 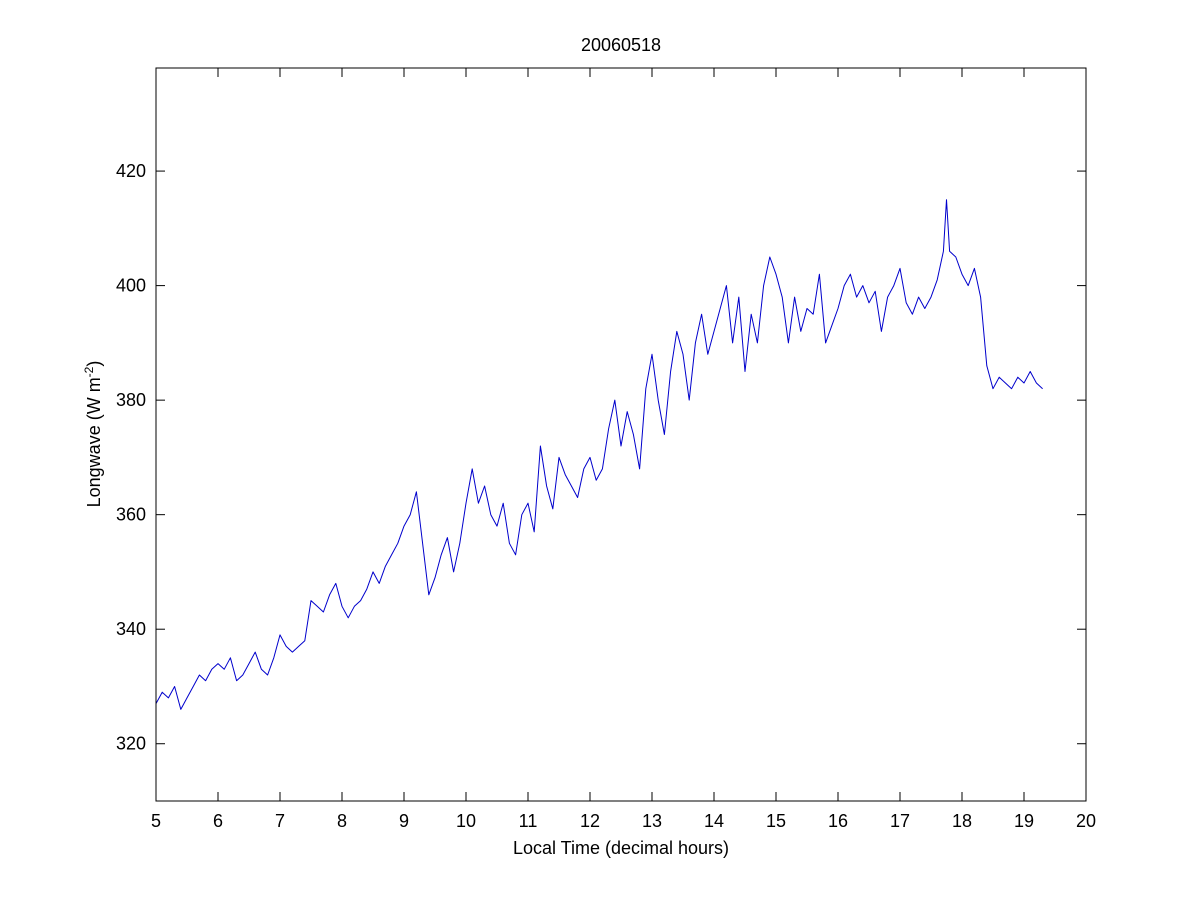 I want to click on x-tick-label: 5, so click(x=156, y=821).